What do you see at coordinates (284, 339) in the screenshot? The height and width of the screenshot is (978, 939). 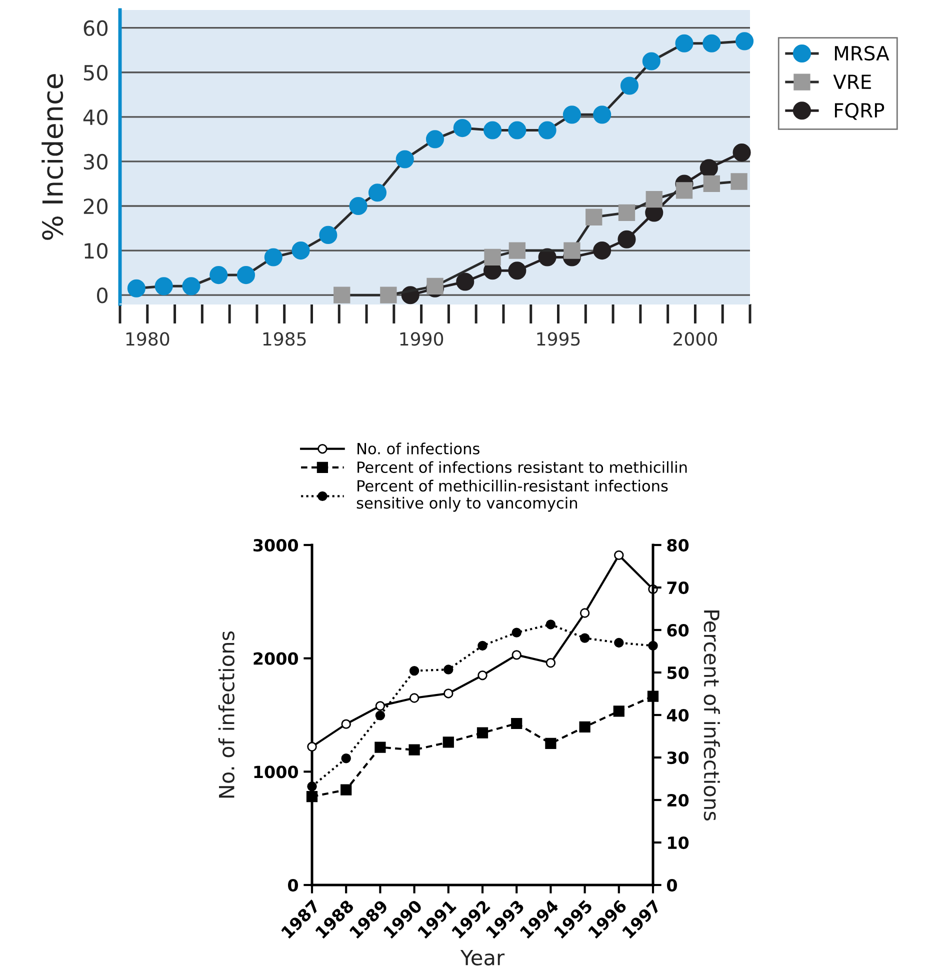 I see `x-tick-label: 1985` at bounding box center [284, 339].